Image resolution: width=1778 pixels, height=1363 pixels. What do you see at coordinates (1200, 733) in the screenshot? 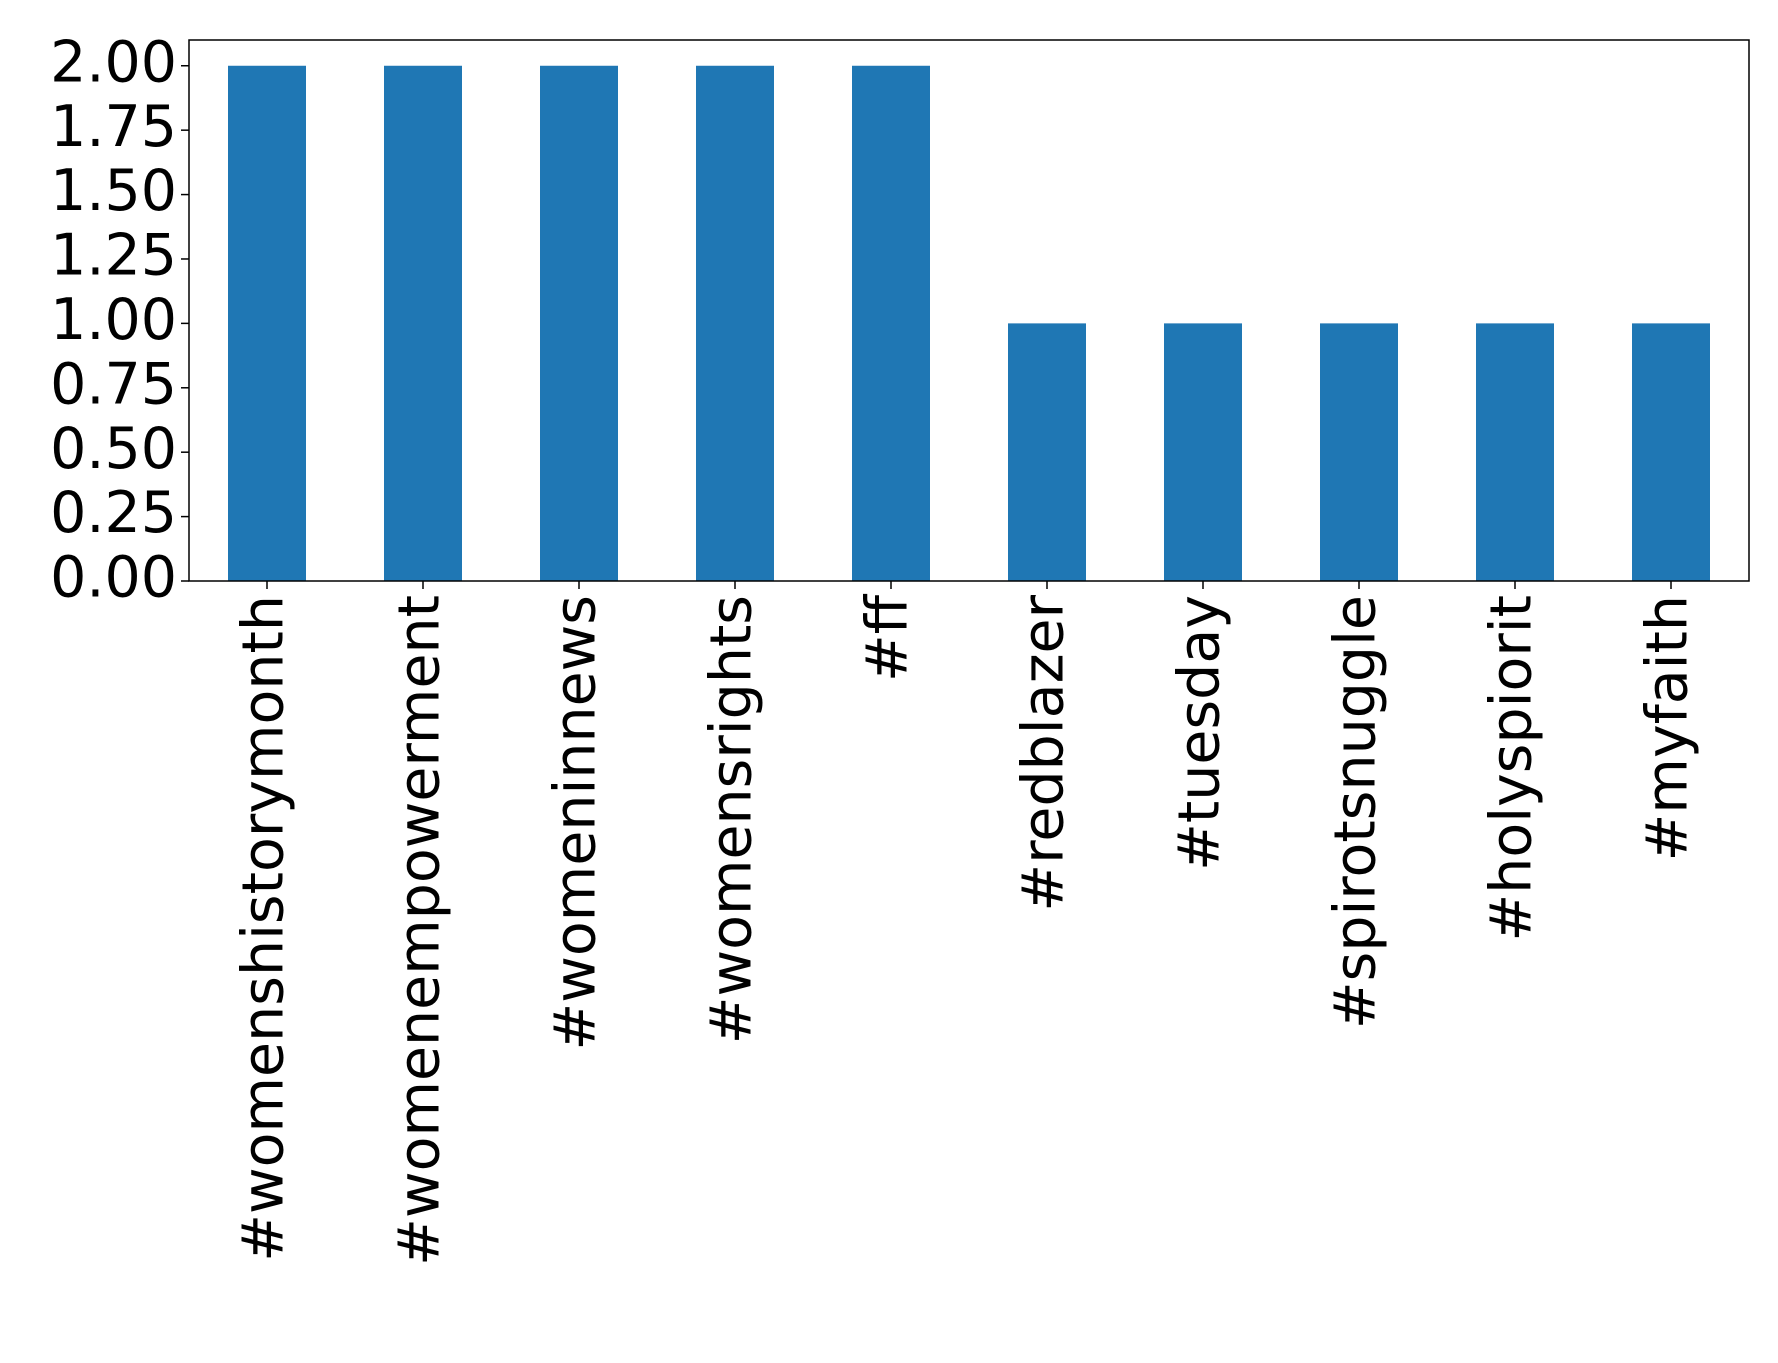
I see `x-tick-label: #tuesday` at bounding box center [1200, 733].